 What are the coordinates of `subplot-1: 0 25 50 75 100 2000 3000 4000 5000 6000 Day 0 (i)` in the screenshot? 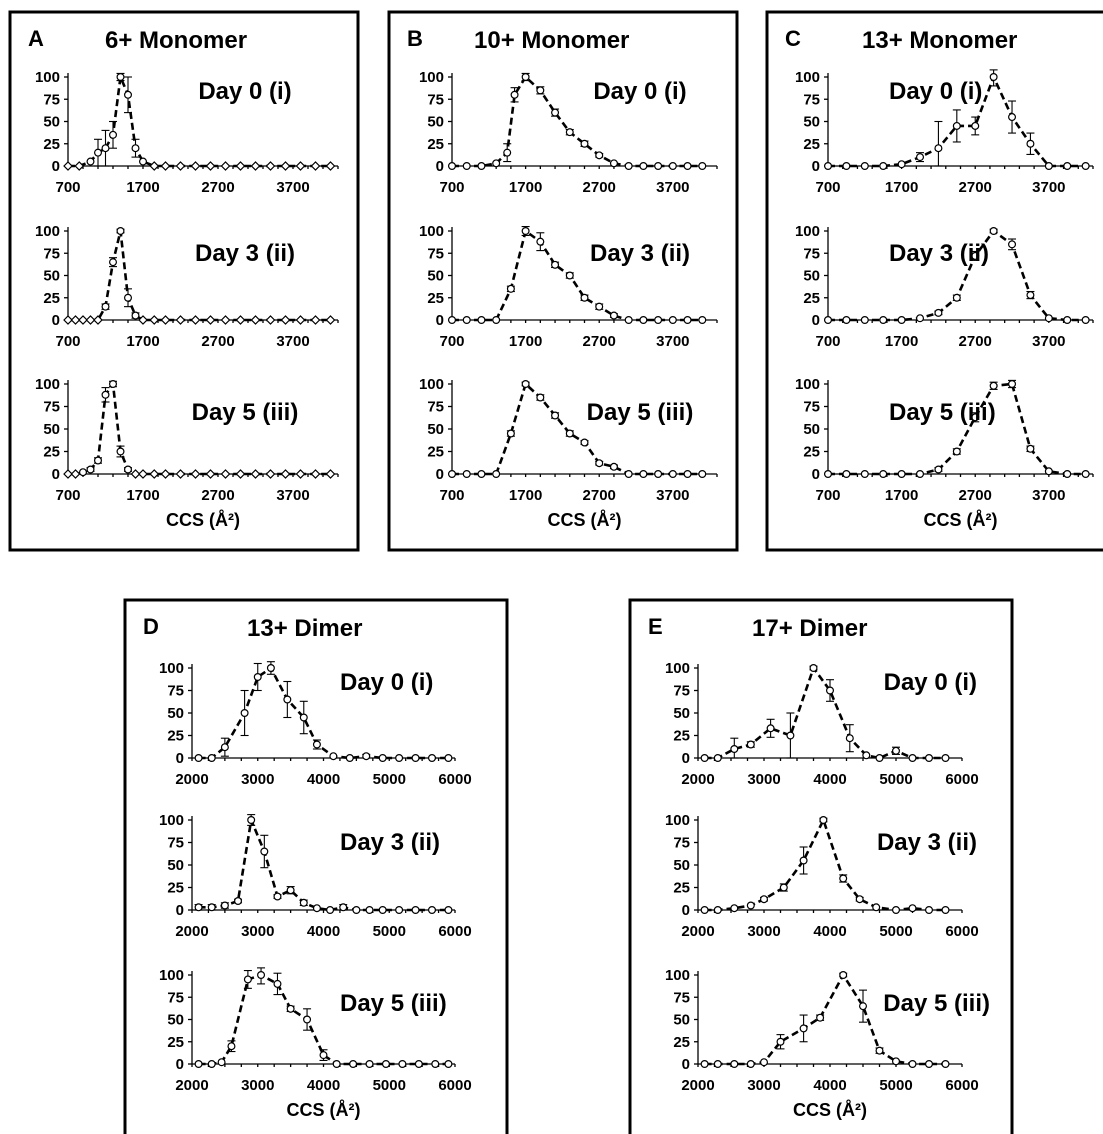 It's located at (315, 724).